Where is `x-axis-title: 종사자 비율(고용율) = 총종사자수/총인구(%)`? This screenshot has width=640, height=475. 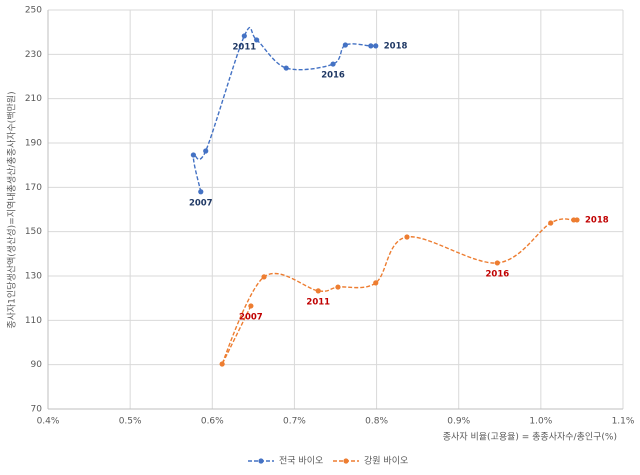 x-axis-title: 종사자 비율(고용율) = 총종사자수/총인구(%) is located at coordinates (530, 437).